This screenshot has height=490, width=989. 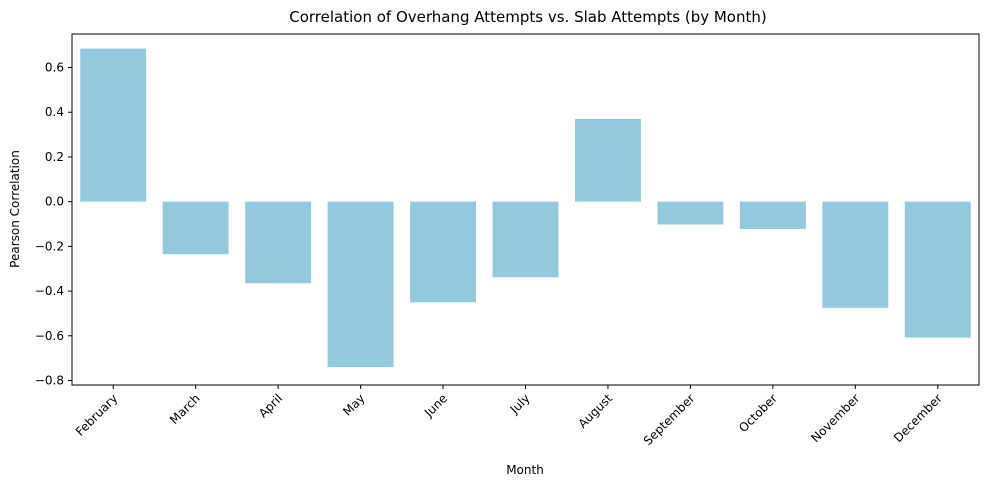 What do you see at coordinates (937, 269) in the screenshot?
I see `bar-december` at bounding box center [937, 269].